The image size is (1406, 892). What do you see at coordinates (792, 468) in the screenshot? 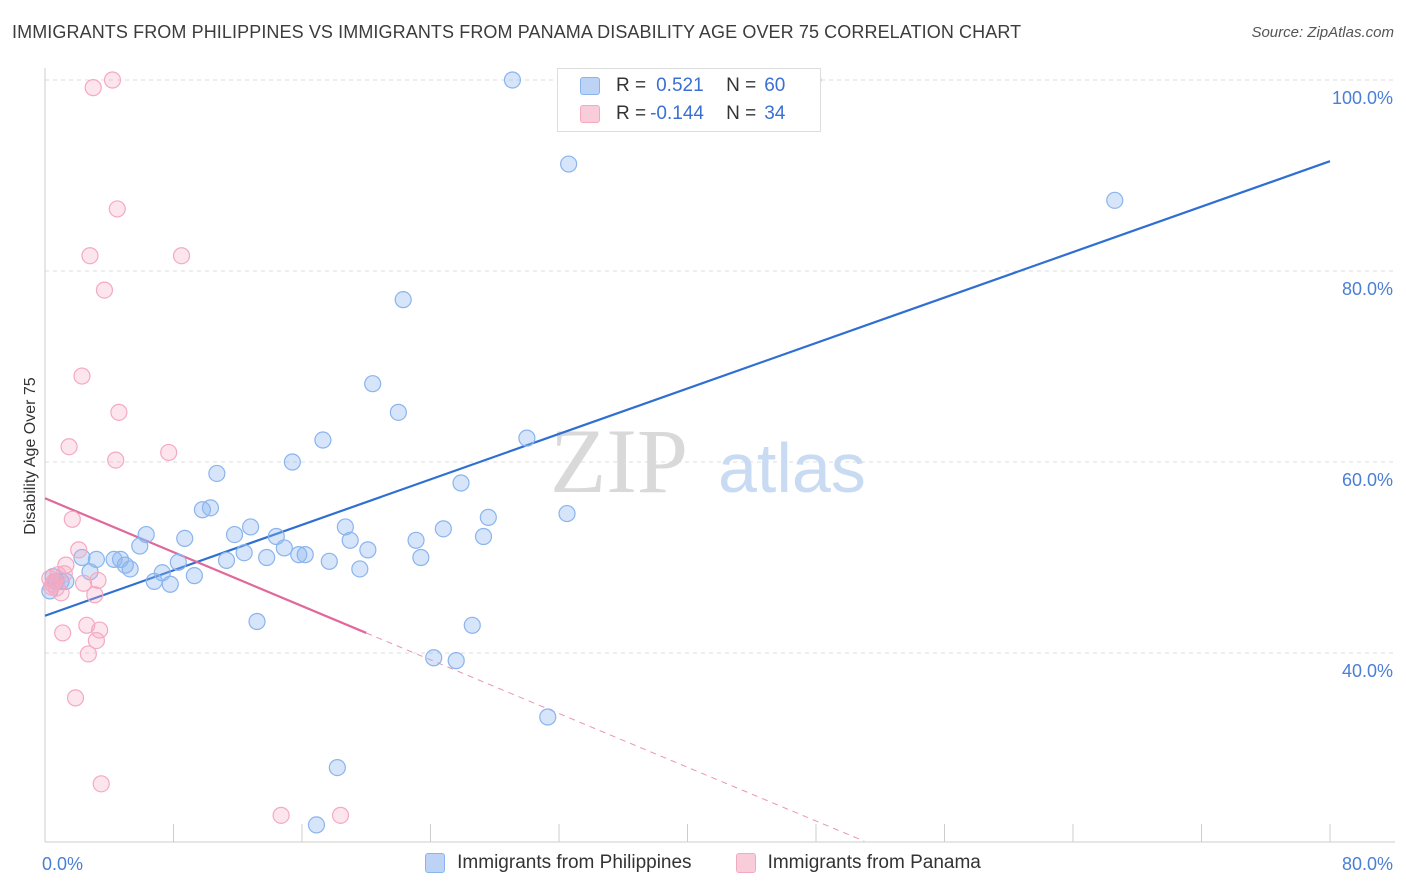
I see `watermark-atlas: atlas` at bounding box center [792, 468].